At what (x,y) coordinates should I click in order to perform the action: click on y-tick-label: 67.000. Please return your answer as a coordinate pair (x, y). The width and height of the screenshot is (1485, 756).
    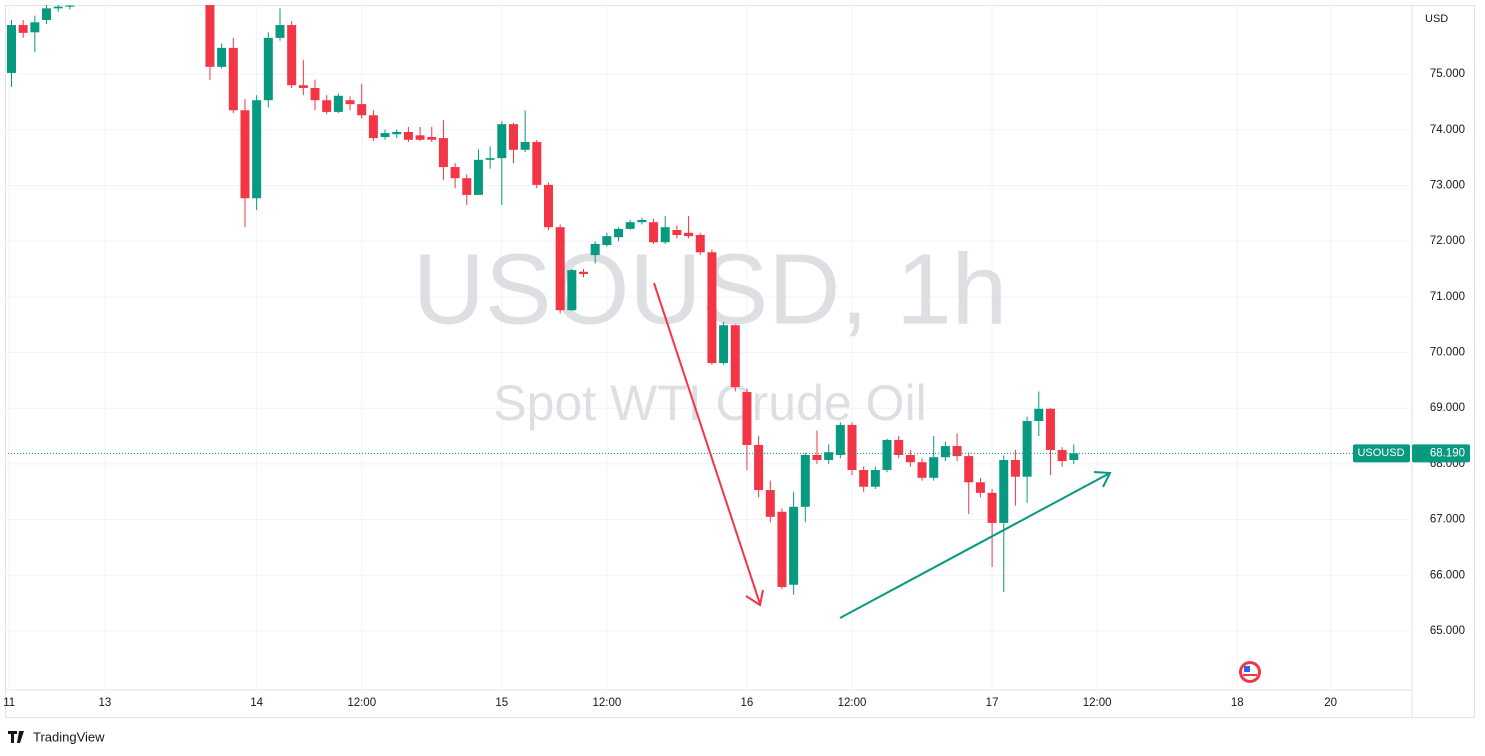
    Looking at the image, I should click on (1447, 520).